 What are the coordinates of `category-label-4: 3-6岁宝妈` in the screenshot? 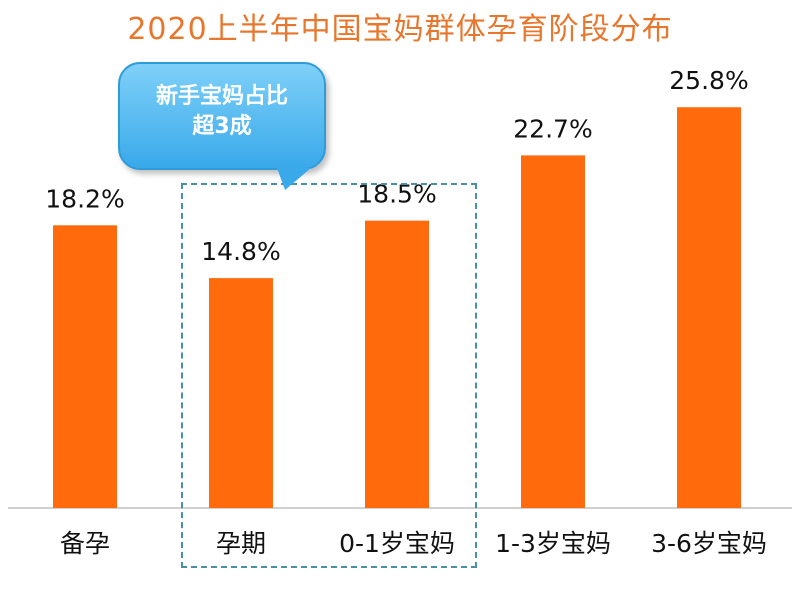 It's located at (709, 543).